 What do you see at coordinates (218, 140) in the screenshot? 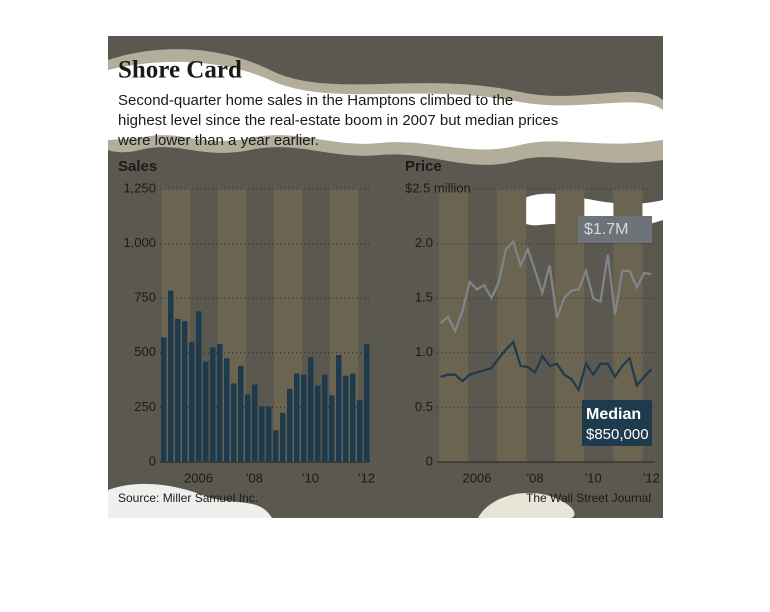
I see `subtitle: were lower than a year earlier.` at bounding box center [218, 140].